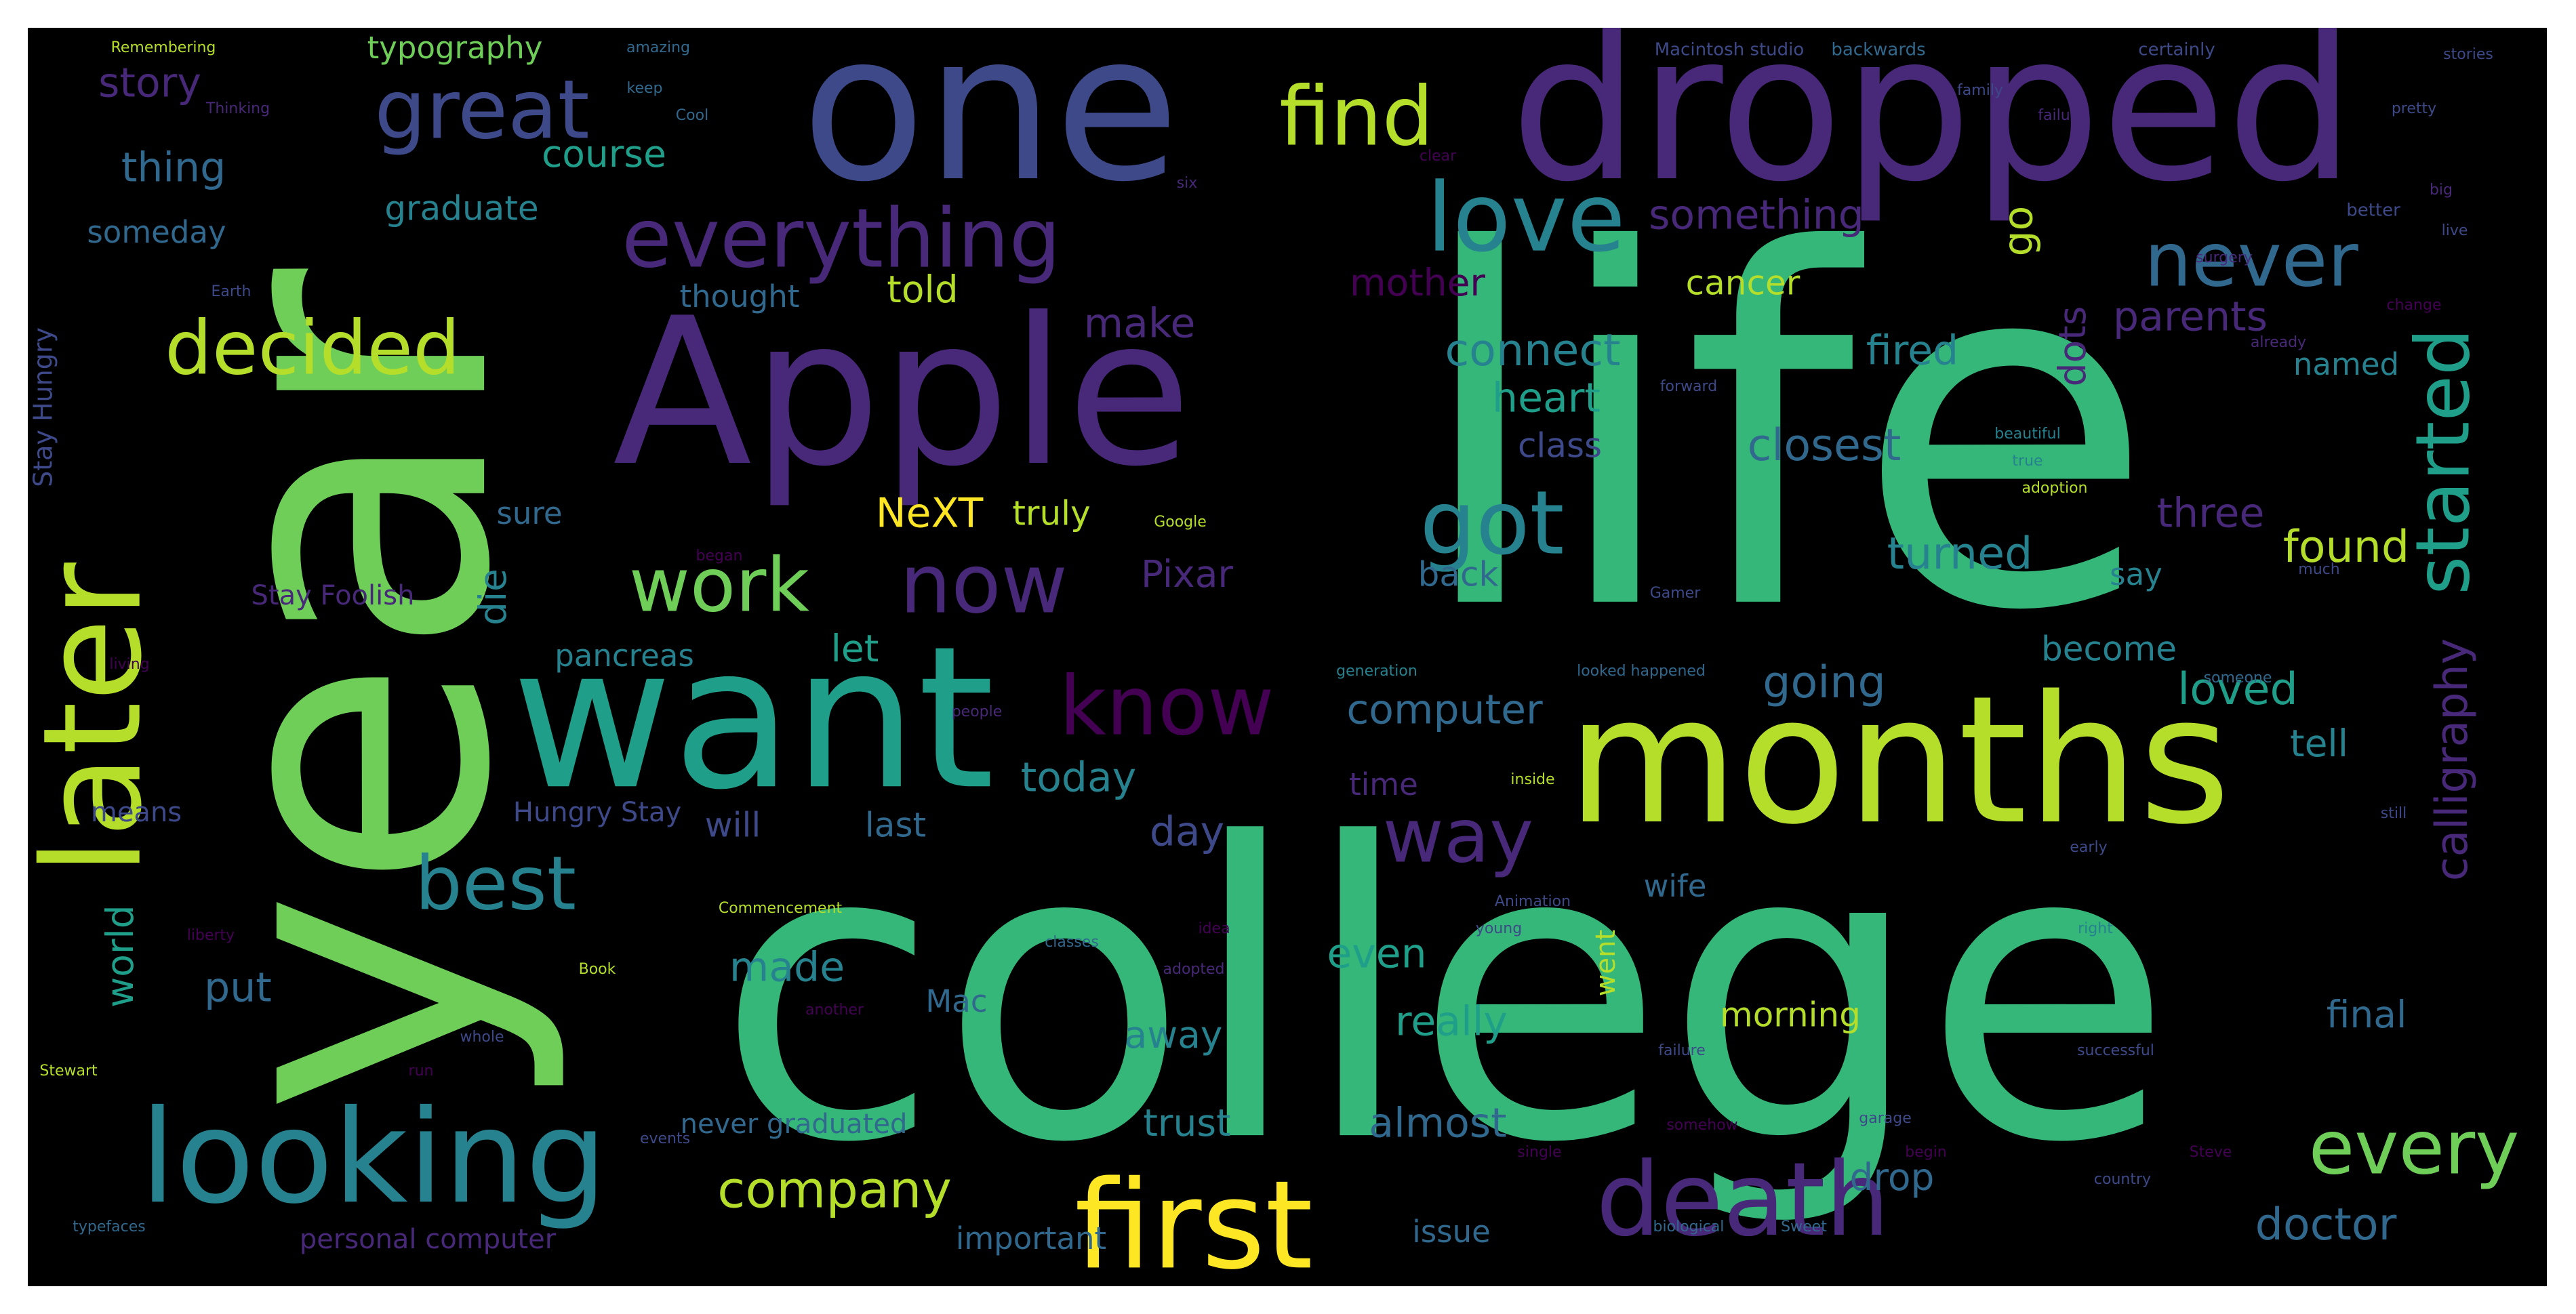 This screenshot has width=2576, height=1314. I want to click on cloud-word: dropped, so click(1933, 127).